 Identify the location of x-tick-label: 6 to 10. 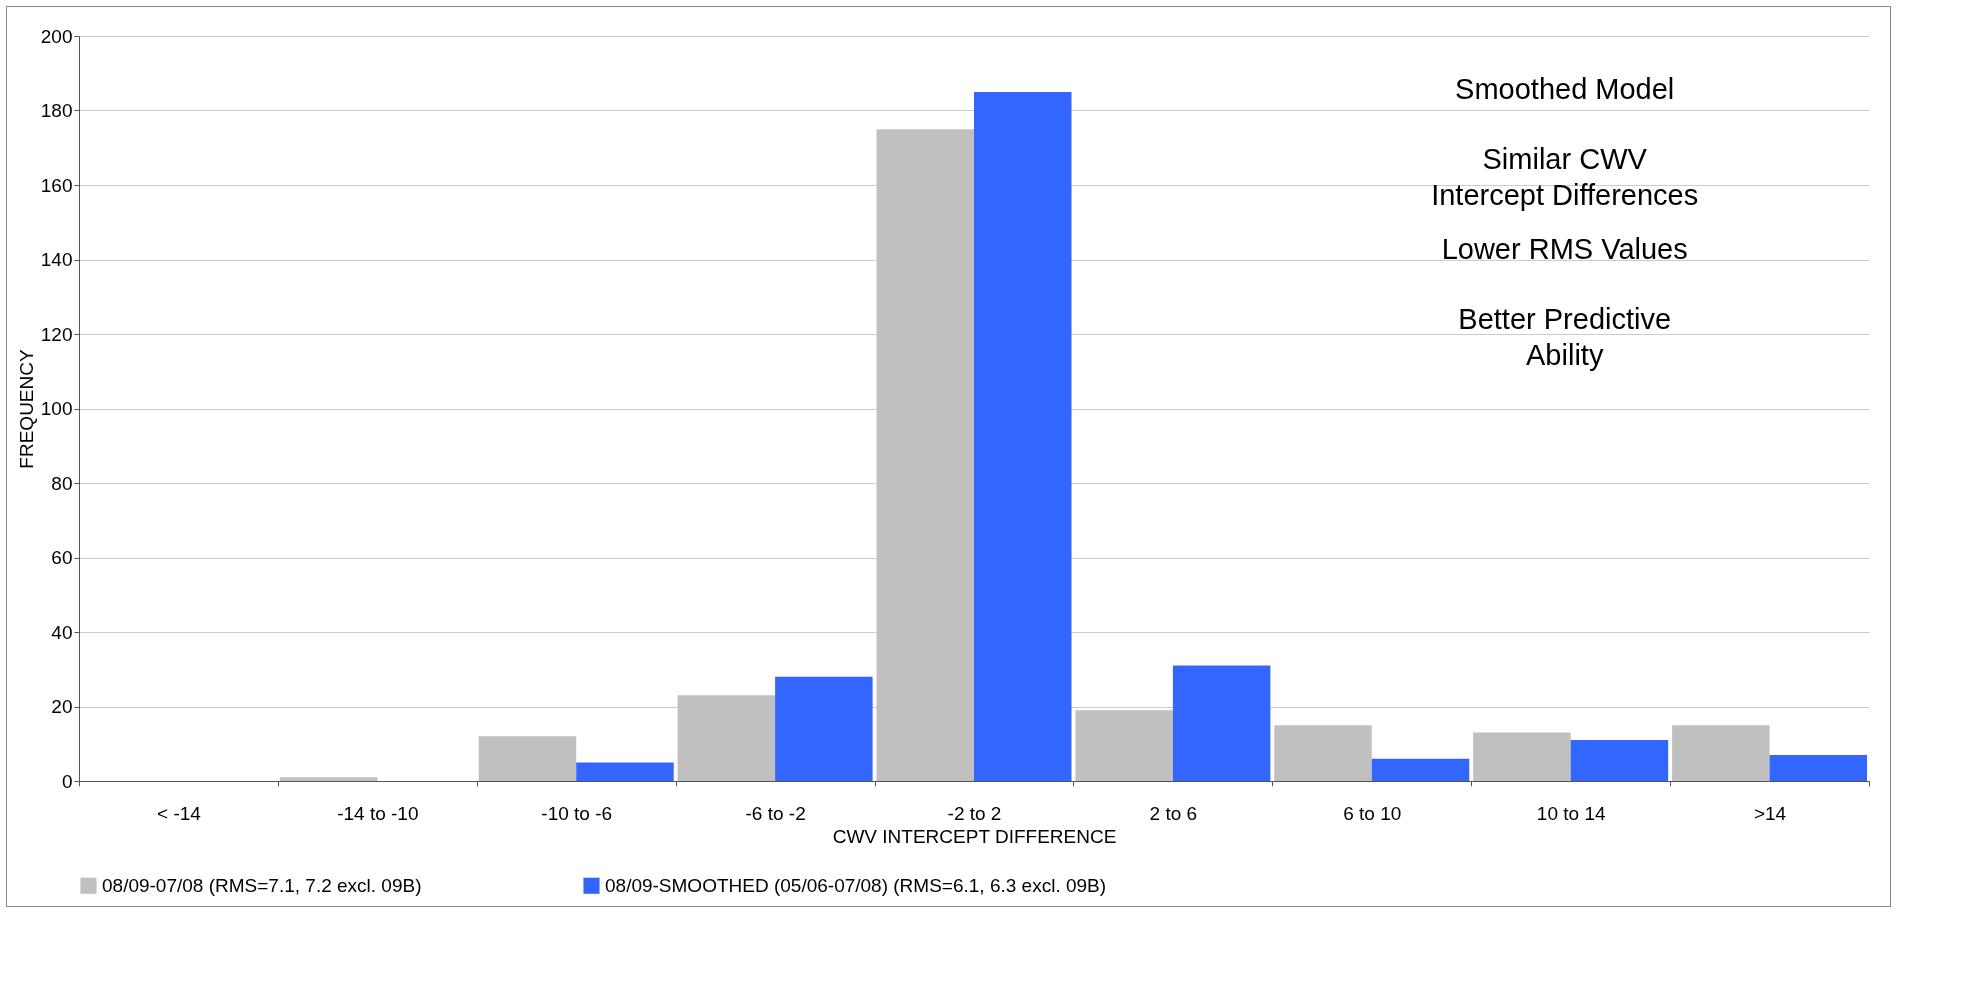
(1372, 813).